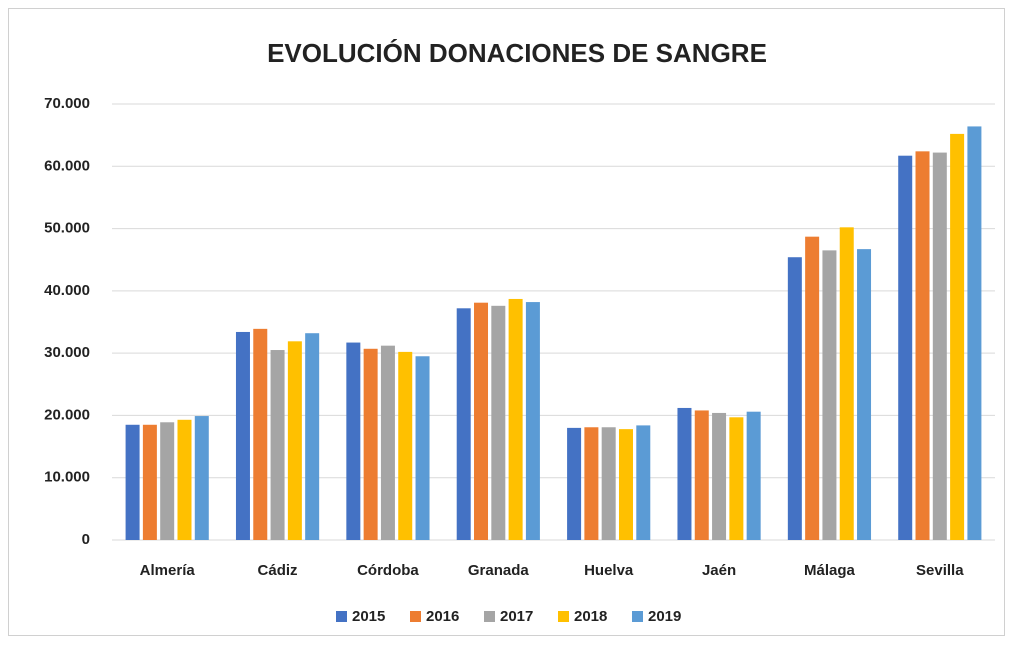 Image resolution: width=1014 pixels, height=649 pixels. What do you see at coordinates (830, 570) in the screenshot?
I see `x-tick-label: Málaga` at bounding box center [830, 570].